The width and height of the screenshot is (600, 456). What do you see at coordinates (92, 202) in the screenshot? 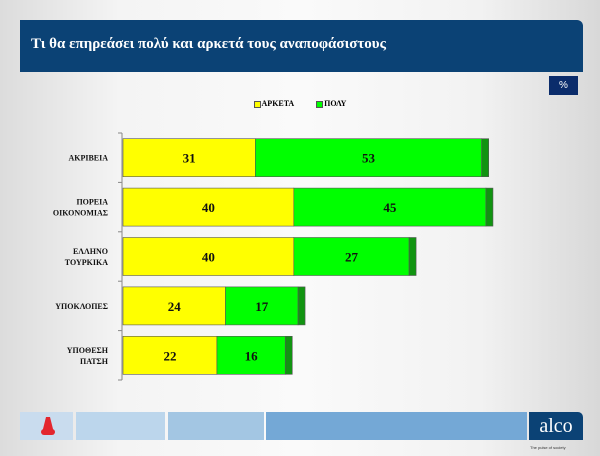
I see `category-label: ΠΟΡΕΙΑ` at bounding box center [92, 202].